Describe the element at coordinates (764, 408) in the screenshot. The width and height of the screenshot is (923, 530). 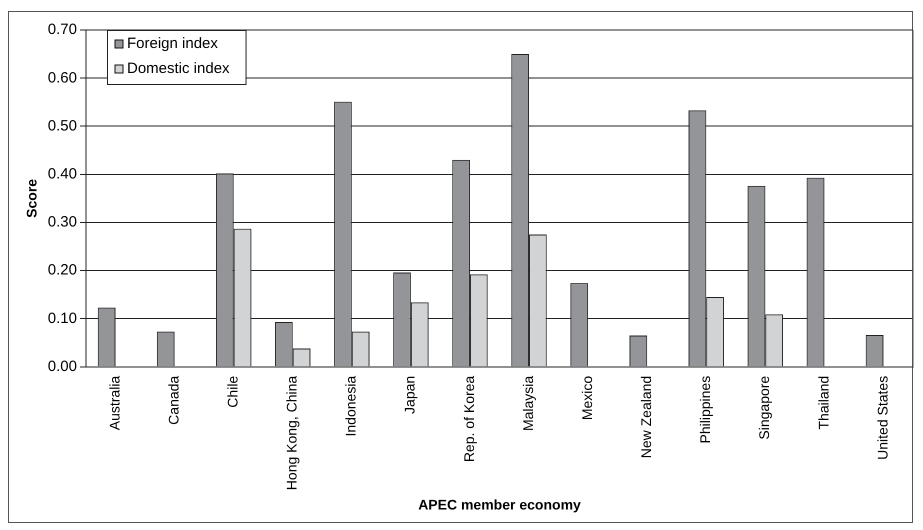
I see `x-tick-label: Singapore` at that location.